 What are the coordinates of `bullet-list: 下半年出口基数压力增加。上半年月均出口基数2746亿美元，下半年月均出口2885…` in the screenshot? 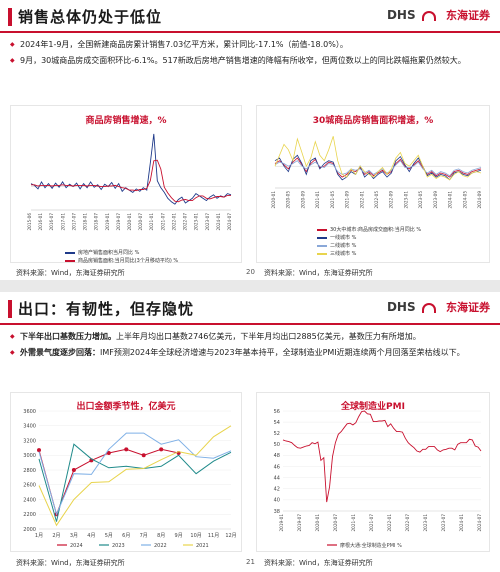 It's located at (249, 346).